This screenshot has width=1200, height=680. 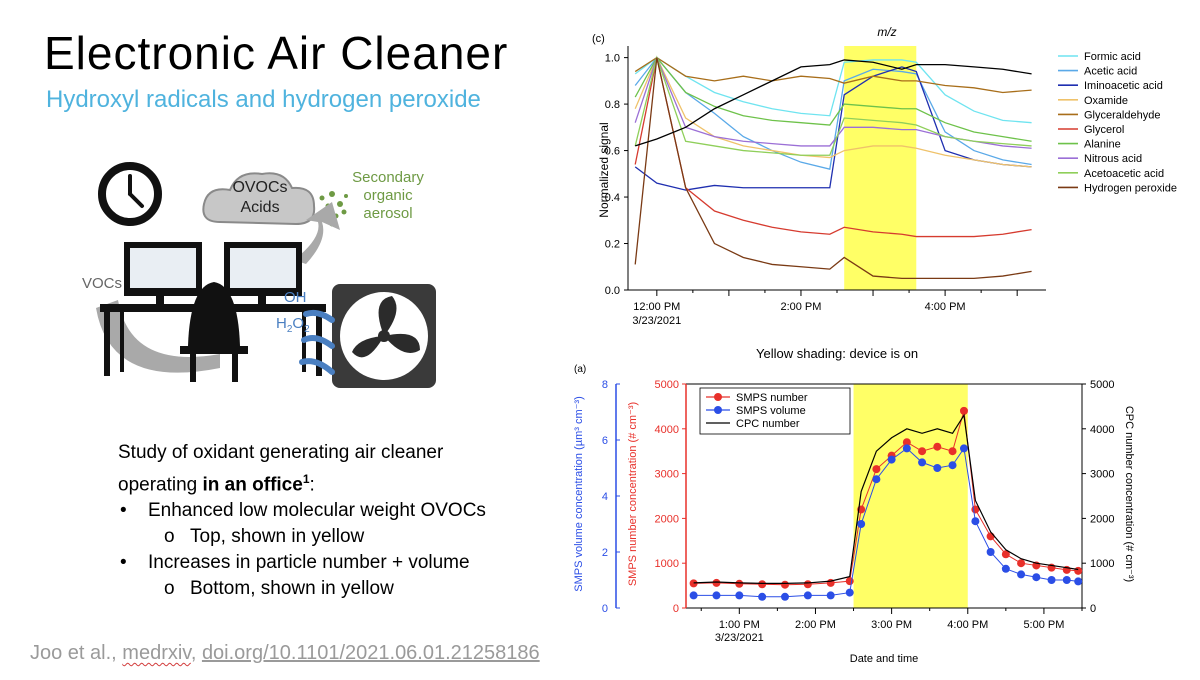 What do you see at coordinates (768, 424) in the screenshot?
I see `chart-bottom-legend-label: CPC number` at bounding box center [768, 424].